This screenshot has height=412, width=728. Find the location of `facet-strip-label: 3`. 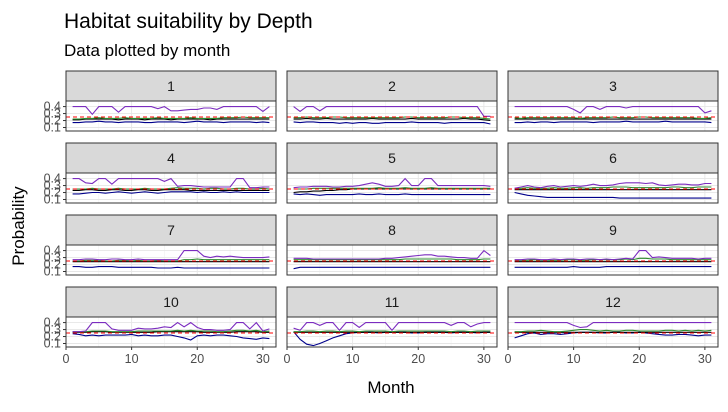

facet-strip-label: 3 is located at coordinates (613, 86).